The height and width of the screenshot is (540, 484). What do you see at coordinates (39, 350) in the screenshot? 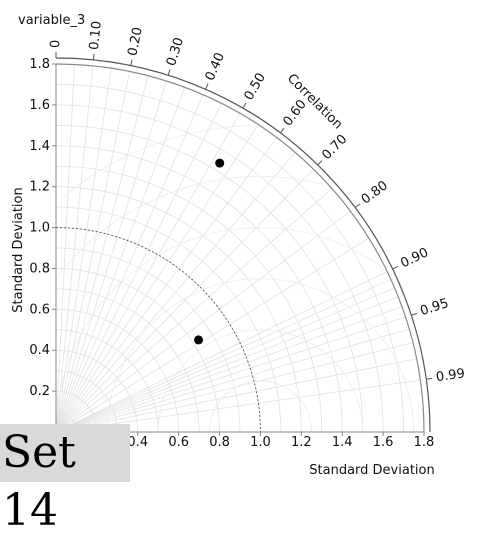
I see `y-tick-label: 0.4` at bounding box center [39, 350].